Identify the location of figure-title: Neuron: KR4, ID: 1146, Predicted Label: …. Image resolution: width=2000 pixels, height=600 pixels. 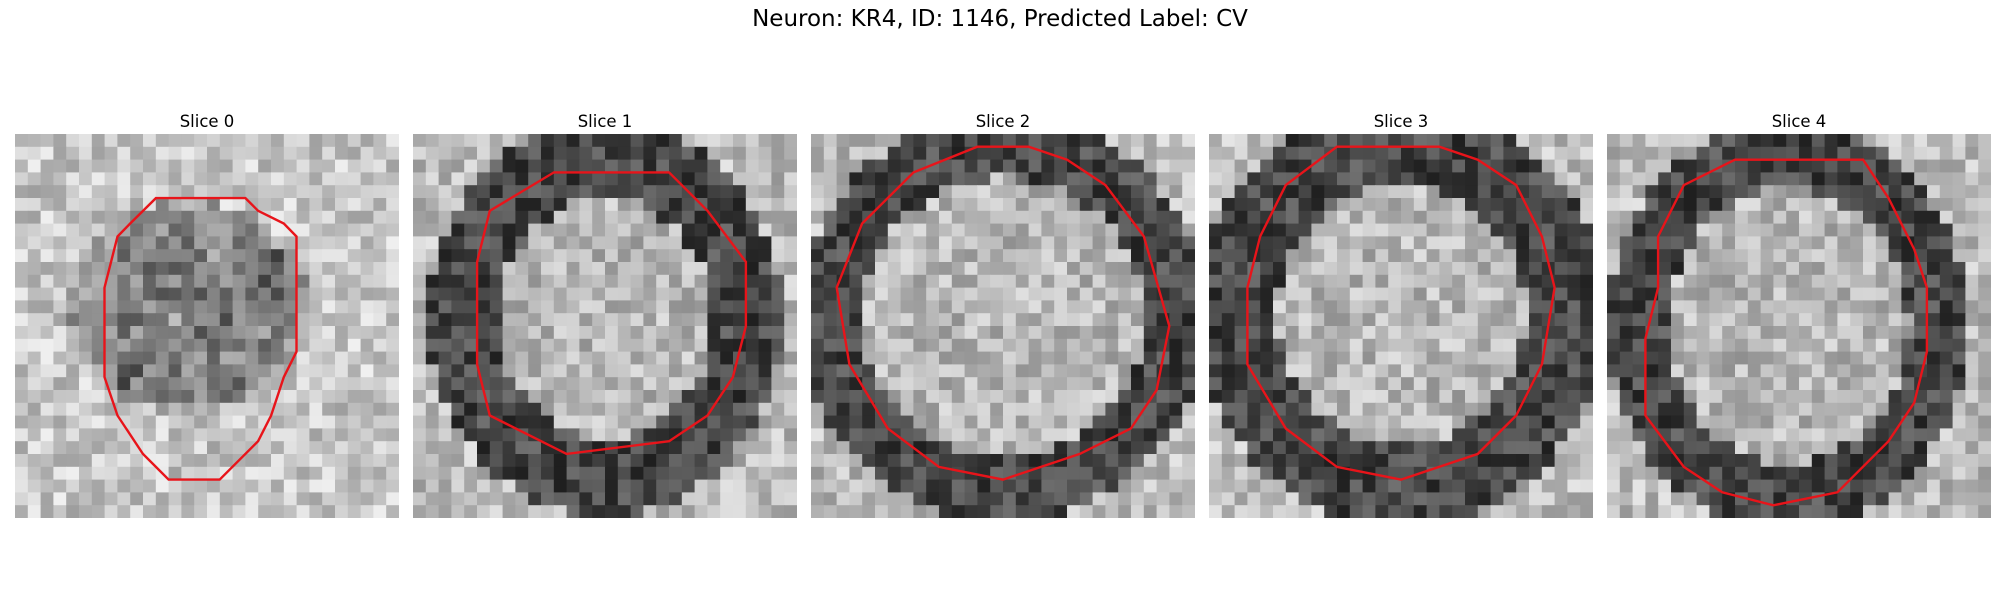
(1000, 19).